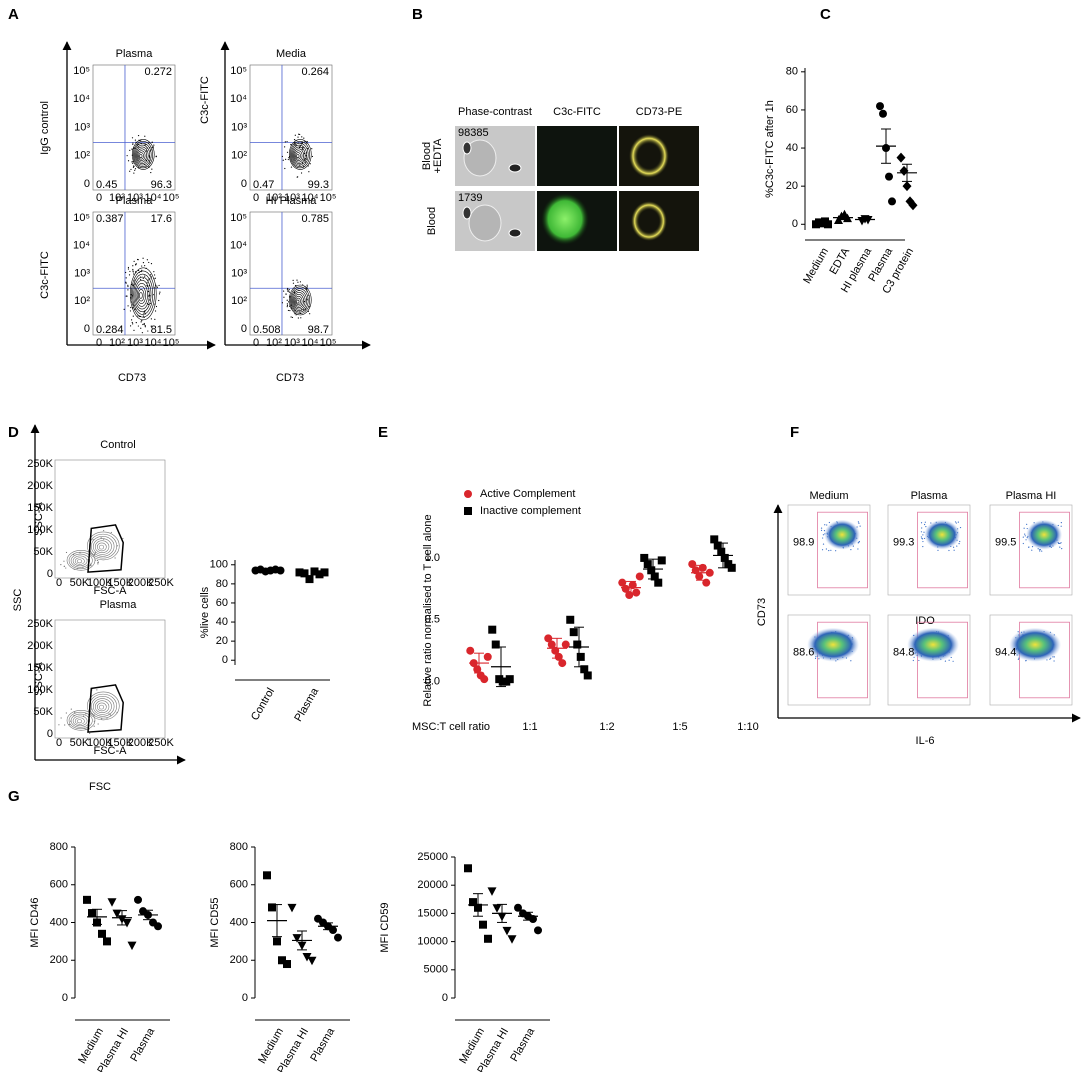  What do you see at coordinates (292, 201) in the screenshot?
I see `plot-title: HI Plasma` at bounding box center [292, 201].